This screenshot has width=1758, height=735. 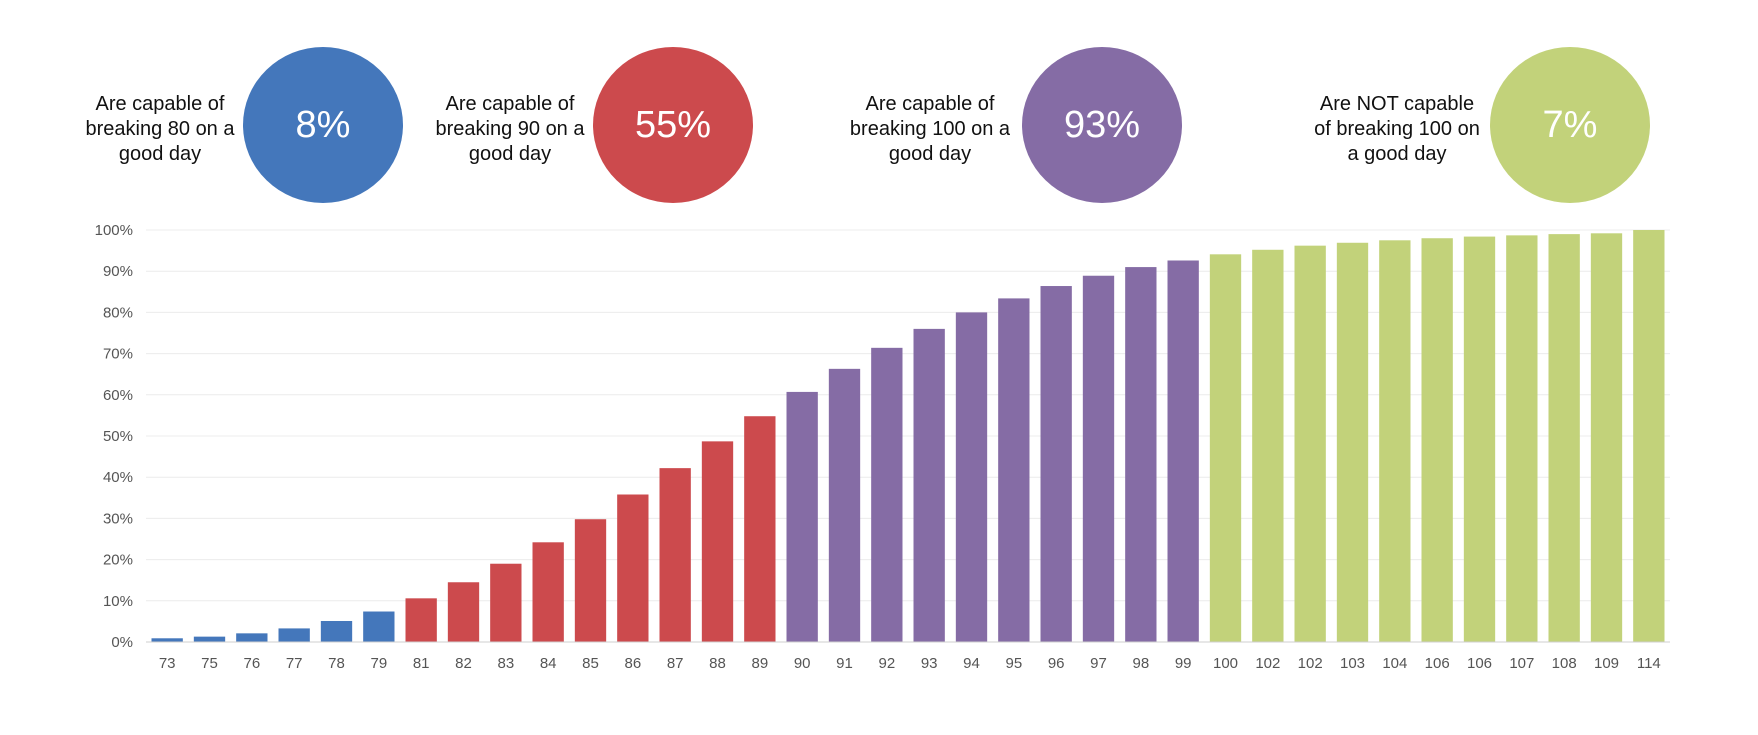 I want to click on stat-label-line: breaking 90 on a, so click(x=510, y=129).